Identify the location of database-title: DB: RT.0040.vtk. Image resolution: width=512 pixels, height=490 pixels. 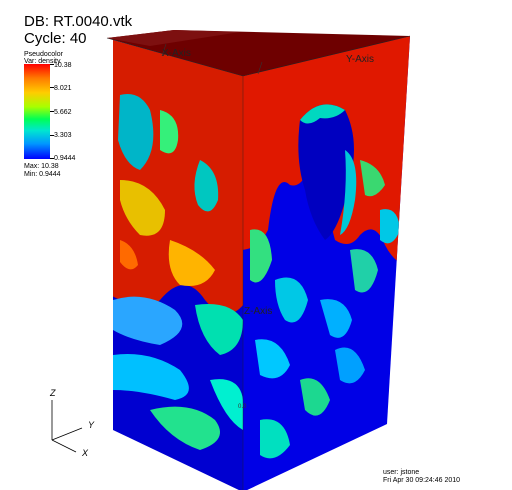
(78, 21).